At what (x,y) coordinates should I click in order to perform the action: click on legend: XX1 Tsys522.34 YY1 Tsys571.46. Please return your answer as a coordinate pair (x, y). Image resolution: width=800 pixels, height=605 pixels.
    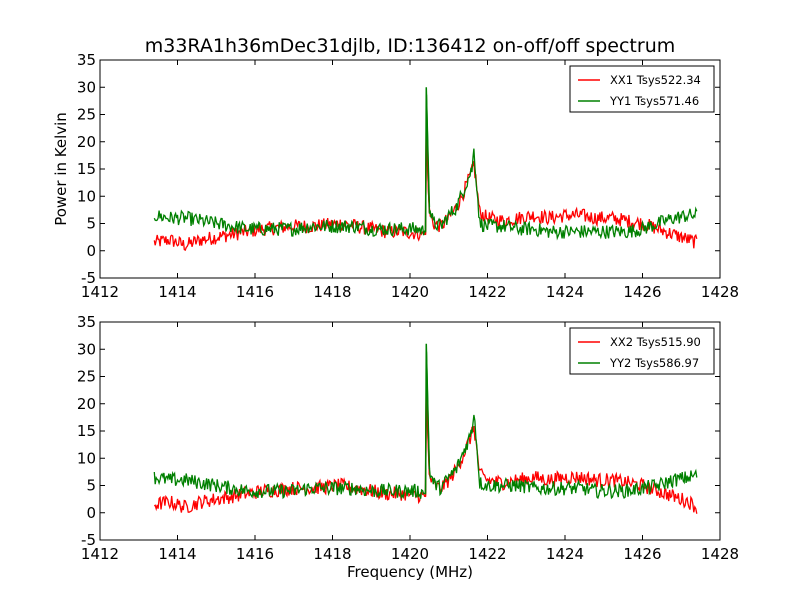
    Looking at the image, I should click on (642, 89).